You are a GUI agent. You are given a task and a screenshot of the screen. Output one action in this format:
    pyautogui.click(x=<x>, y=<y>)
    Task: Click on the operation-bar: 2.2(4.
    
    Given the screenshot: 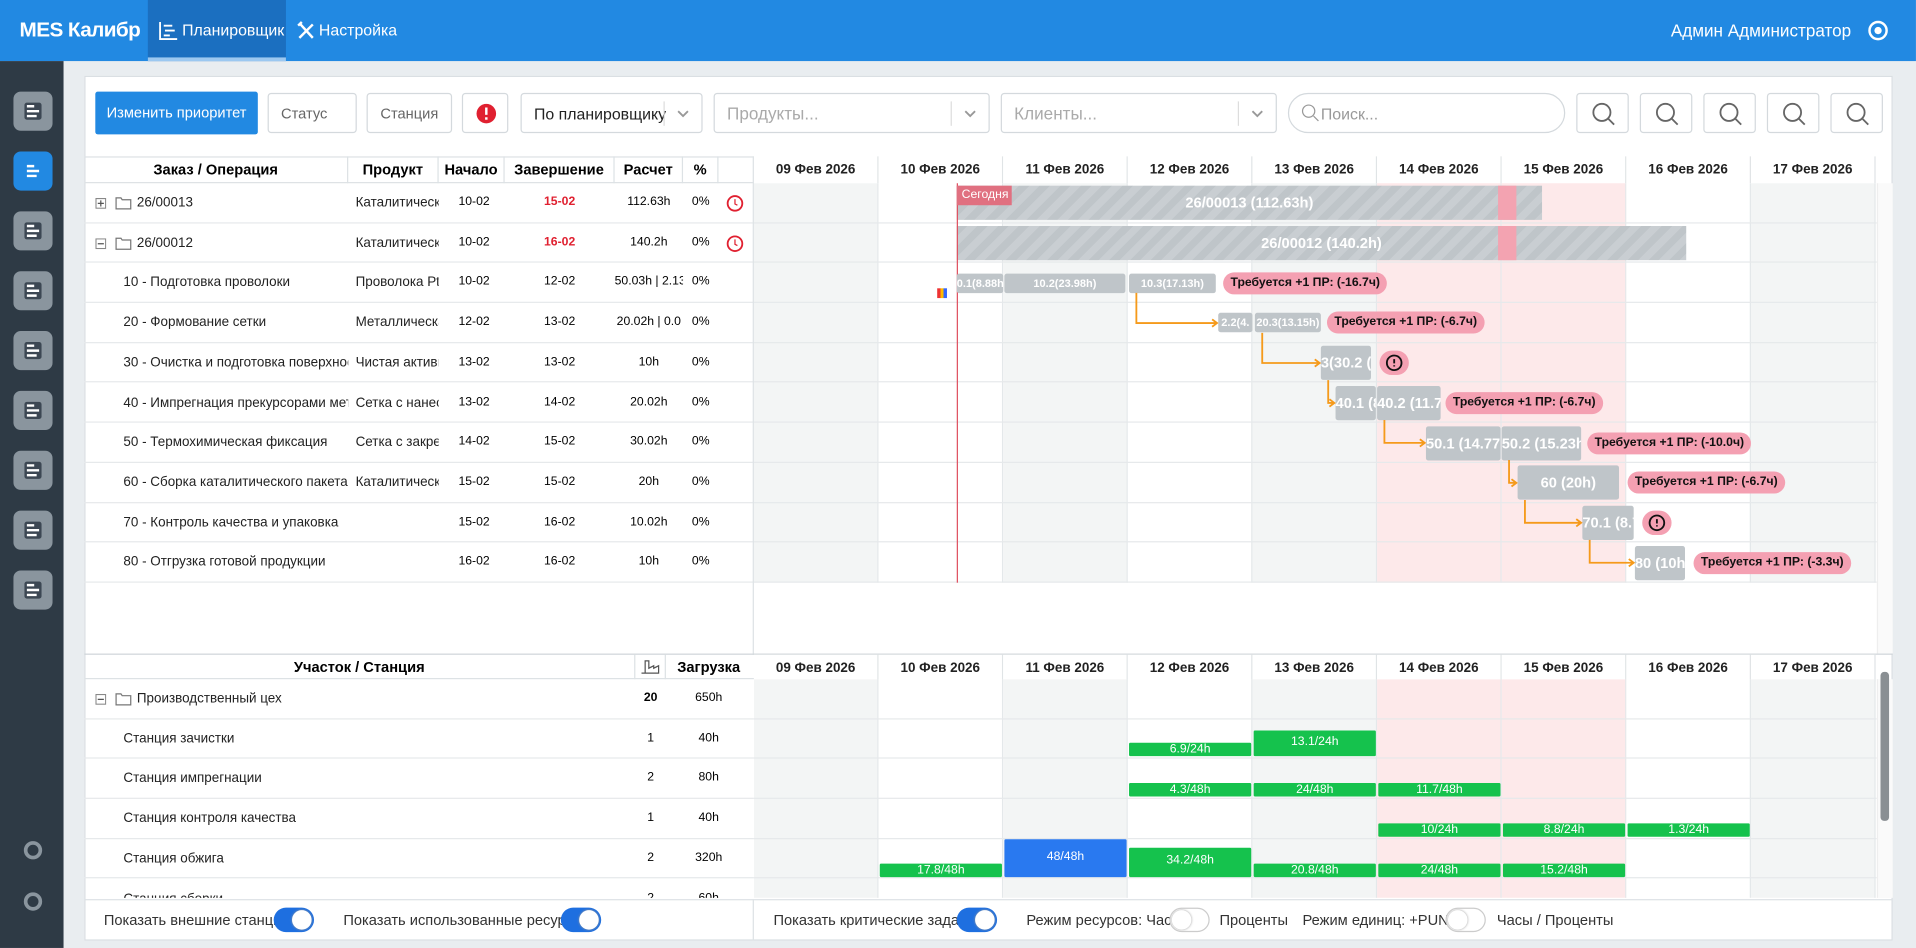 What is the action you would take?
    pyautogui.click(x=1235, y=323)
    